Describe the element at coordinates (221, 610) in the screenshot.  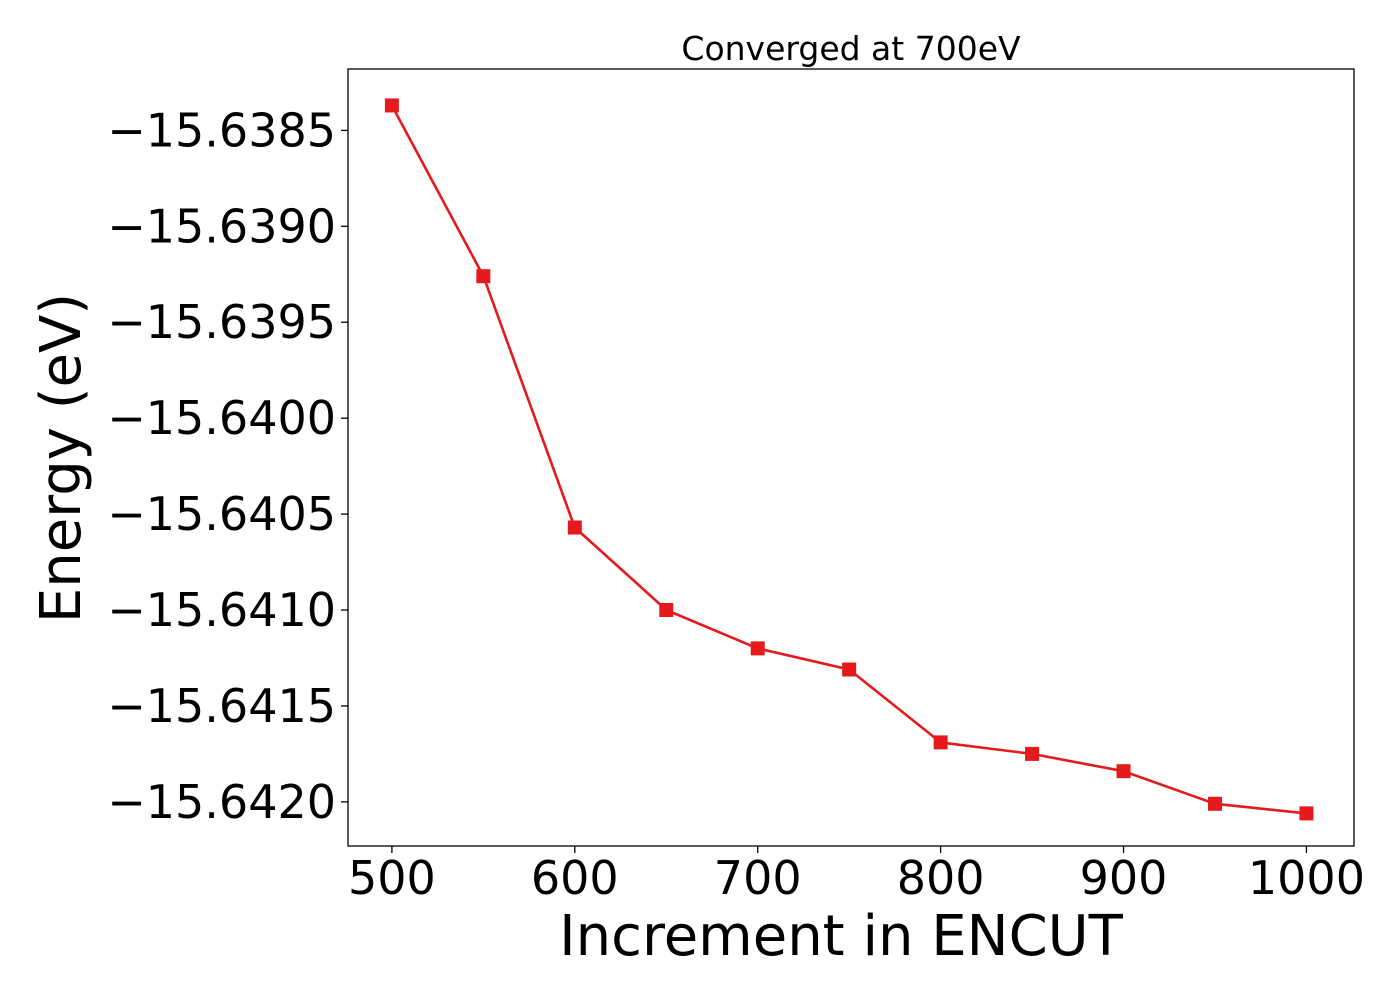
I see `y-tick-label: −15.6410` at that location.